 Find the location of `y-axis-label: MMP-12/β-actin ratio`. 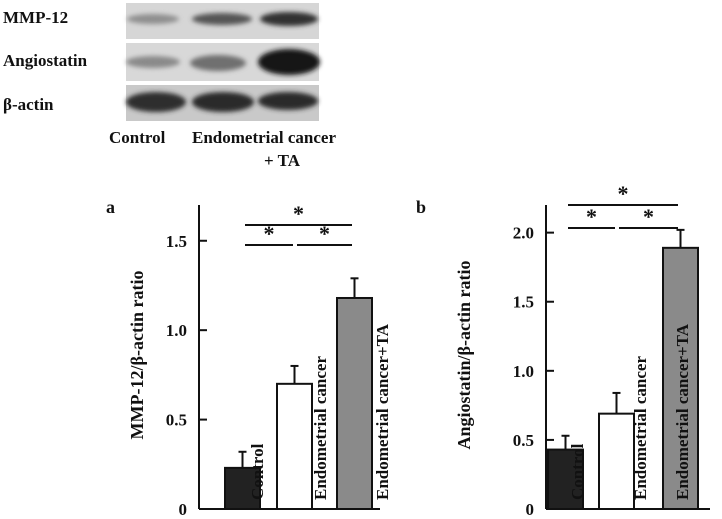

y-axis-label: MMP-12/β-actin ratio is located at coordinates (137, 355).